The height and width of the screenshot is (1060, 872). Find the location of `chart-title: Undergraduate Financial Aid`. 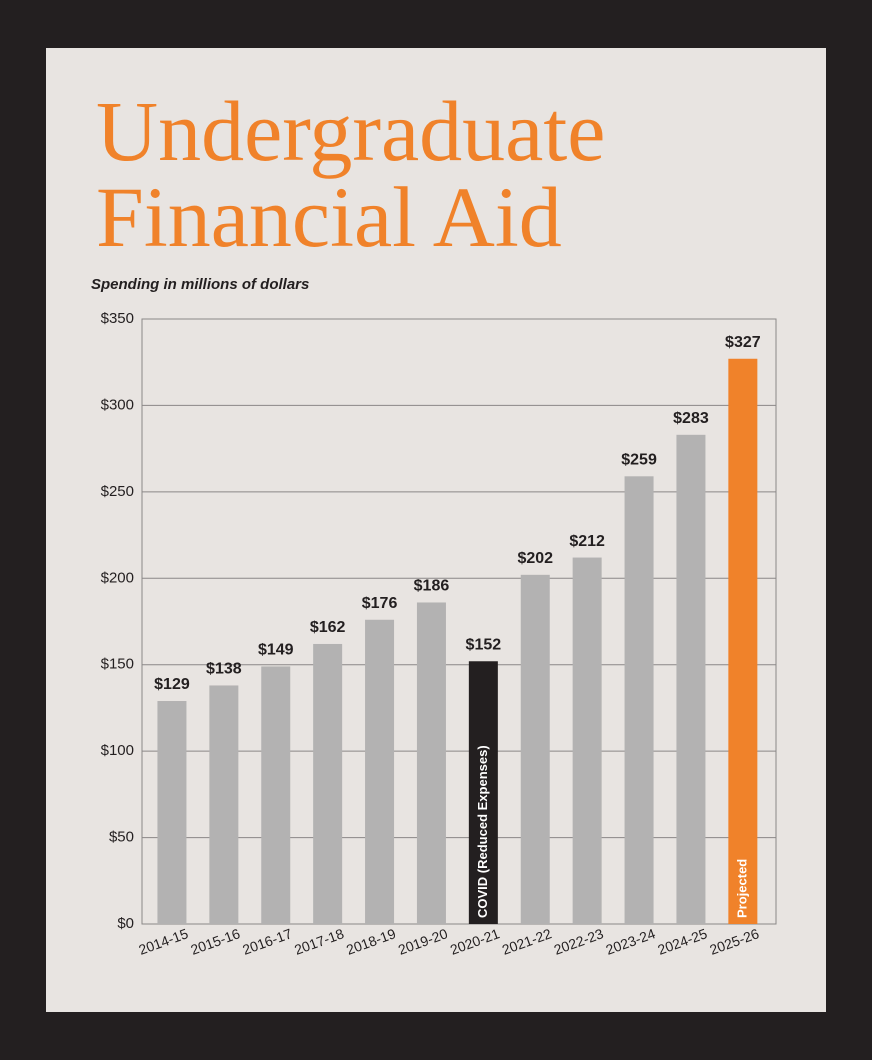

chart-title: Undergraduate Financial Aid is located at coordinates (351, 174).